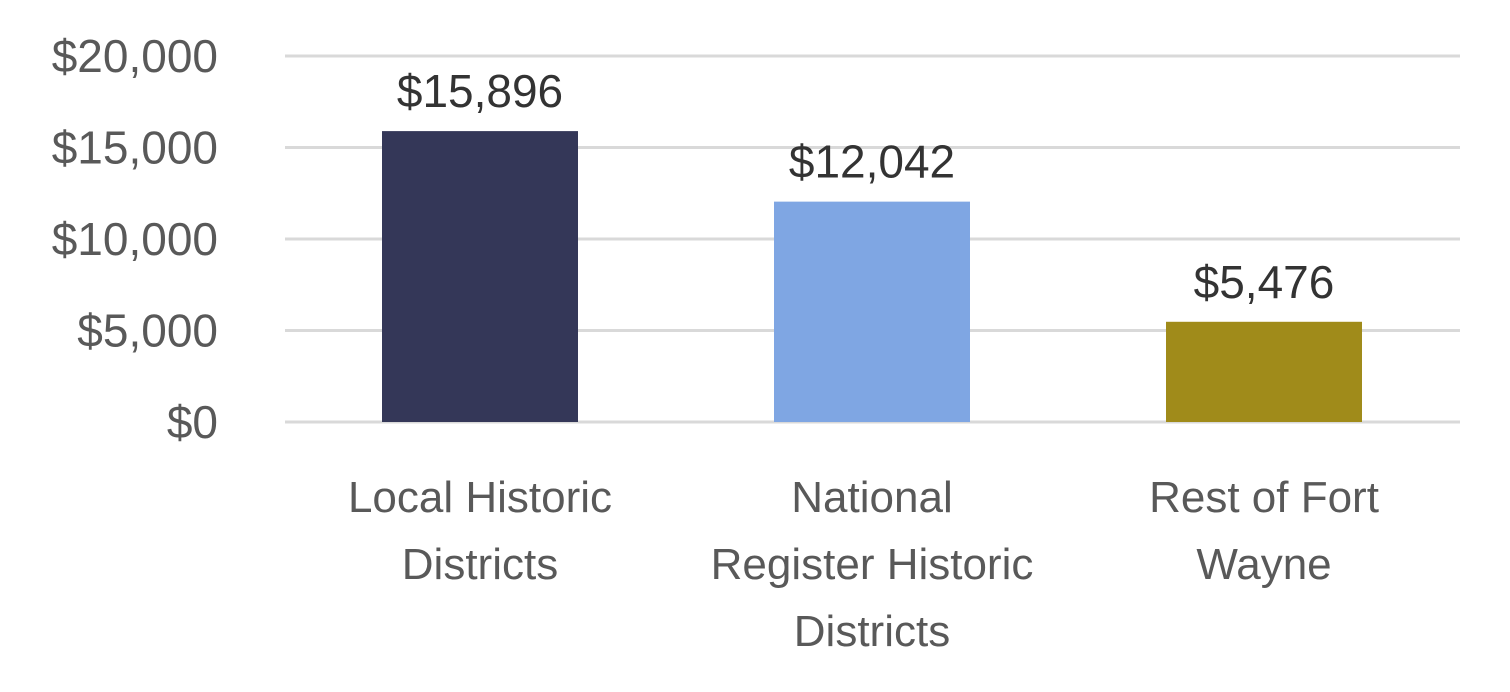 The width and height of the screenshot is (1510, 692). What do you see at coordinates (871, 497) in the screenshot?
I see `x-tick-label-line: National` at bounding box center [871, 497].